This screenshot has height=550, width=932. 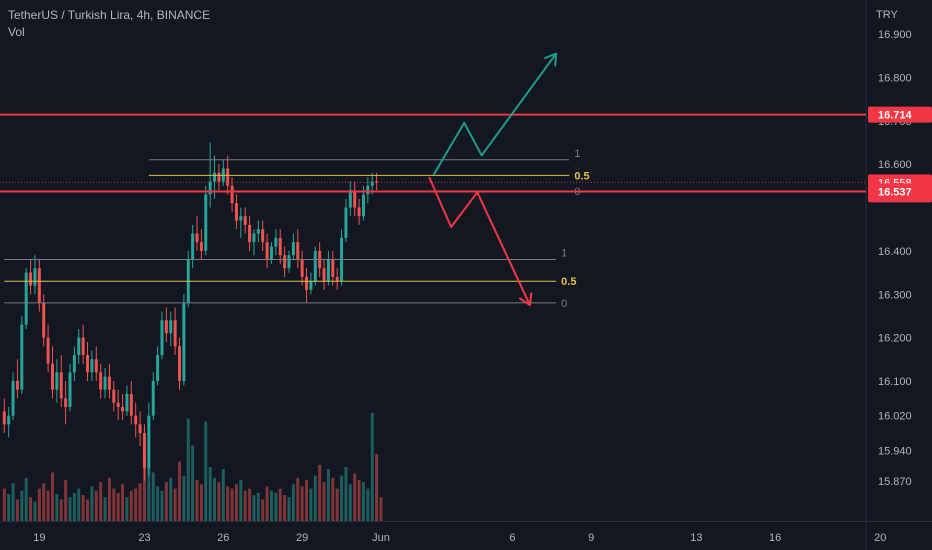 What do you see at coordinates (591, 538) in the screenshot?
I see `time-tick-label: 9` at bounding box center [591, 538].